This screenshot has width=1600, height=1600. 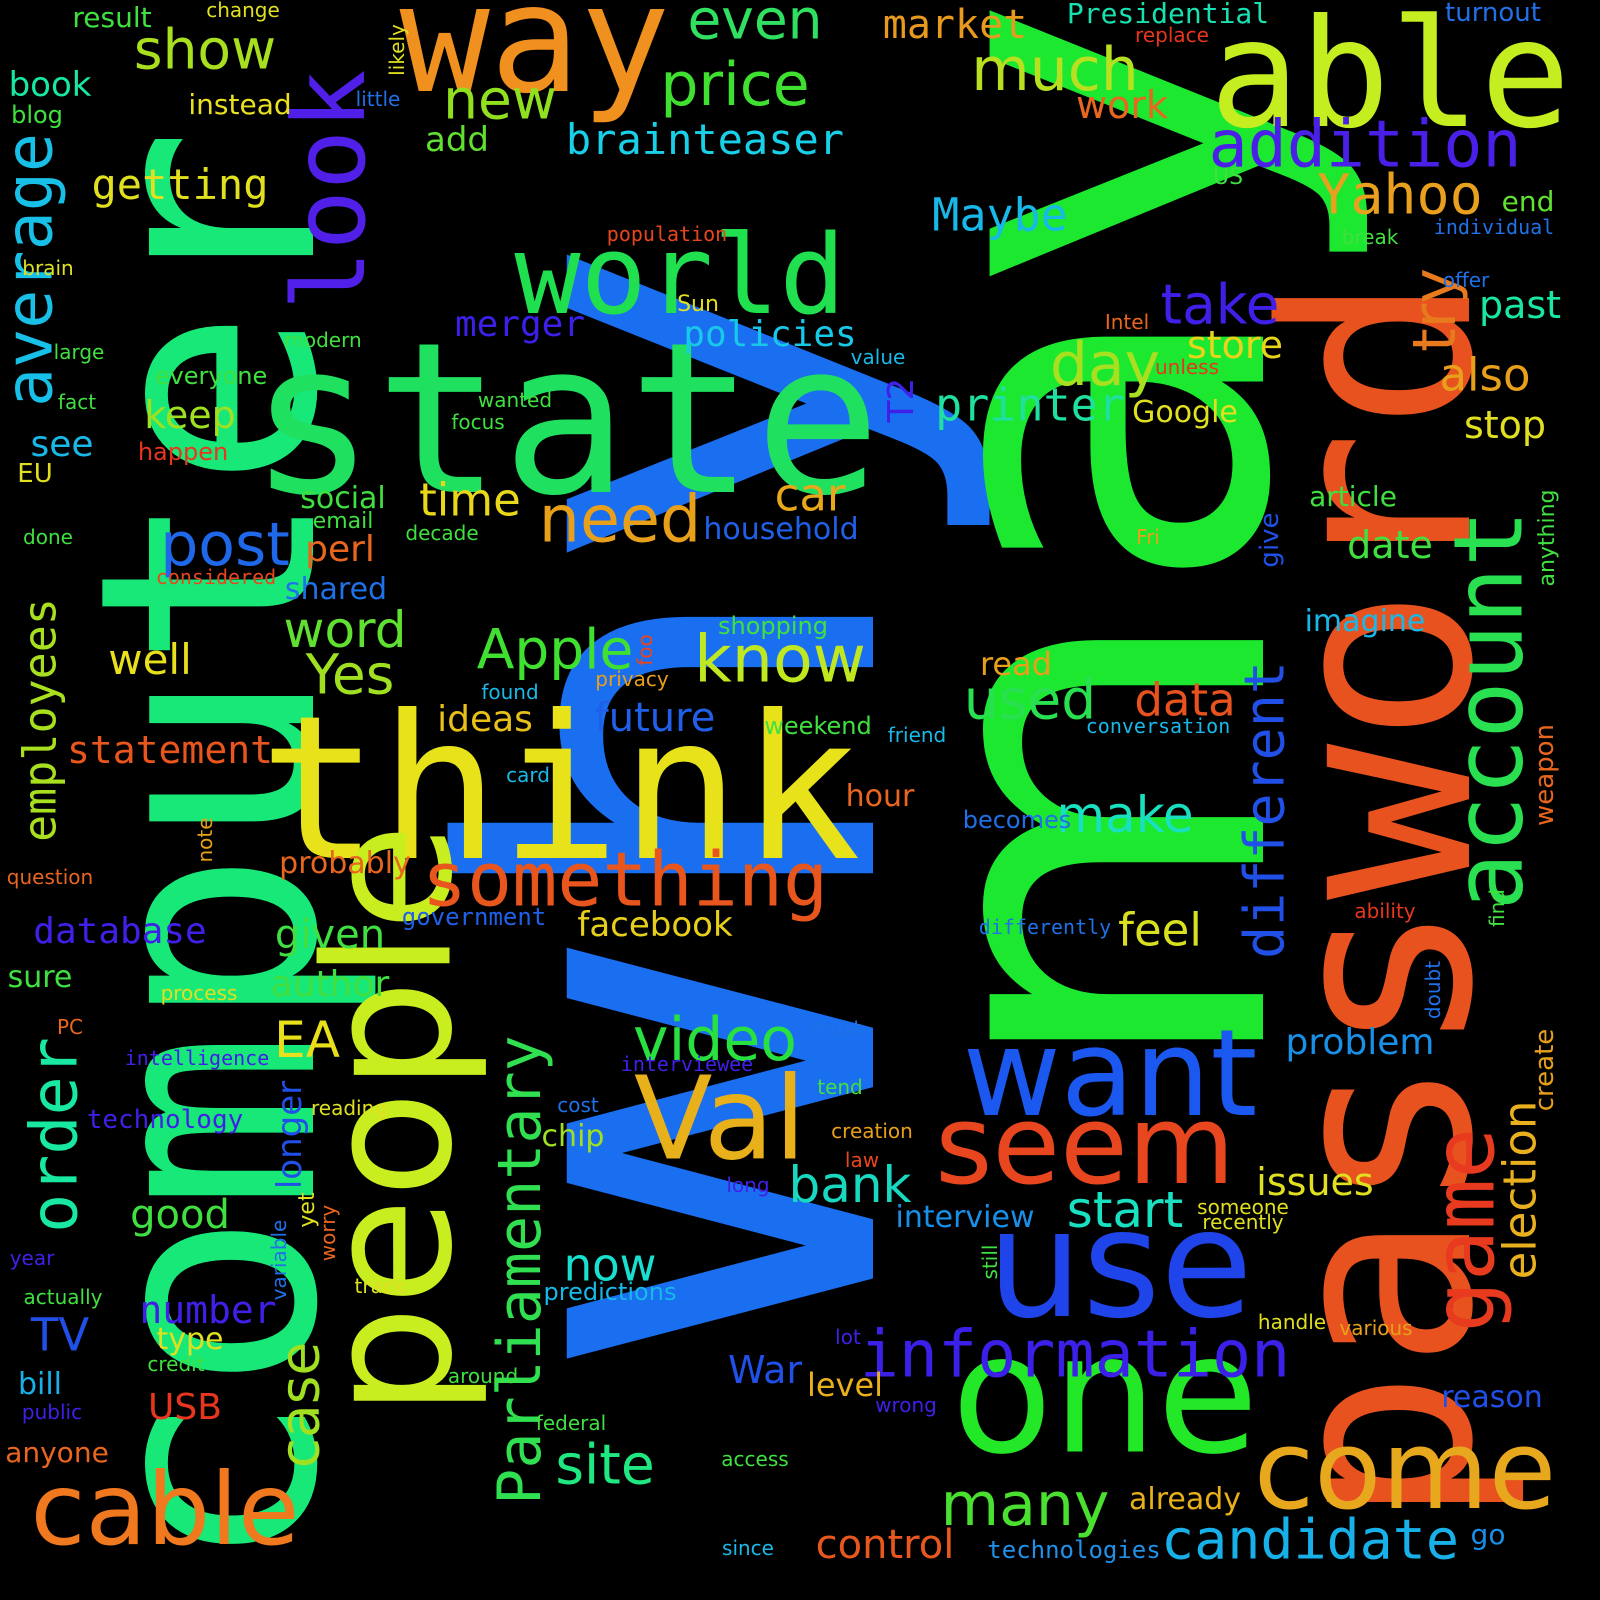 I want to click on word-shared: shared, so click(x=336, y=589).